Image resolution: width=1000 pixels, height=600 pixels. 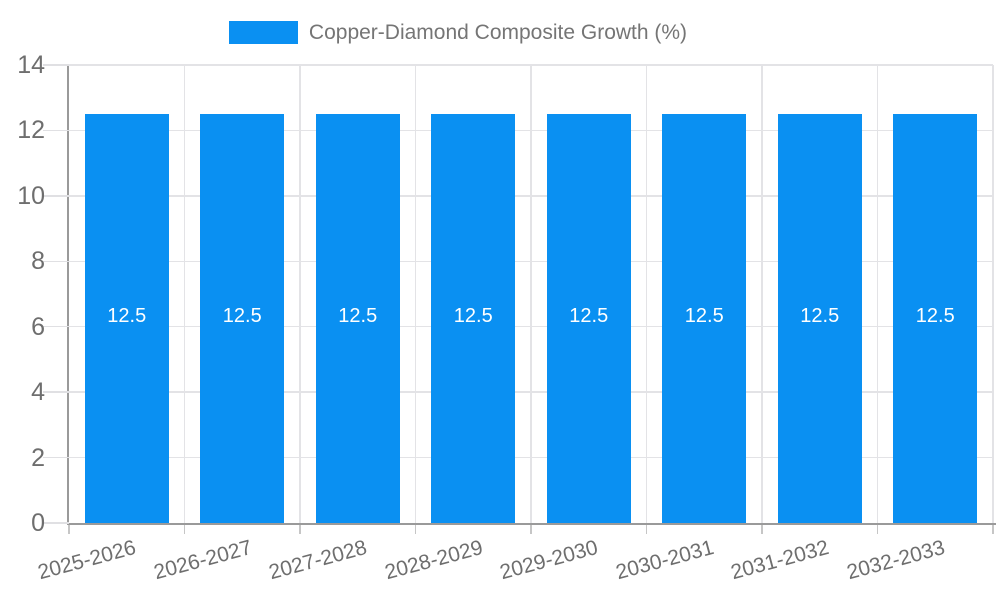 What do you see at coordinates (549, 560) in the screenshot?
I see `x-tick-label: 2029-2030` at bounding box center [549, 560].